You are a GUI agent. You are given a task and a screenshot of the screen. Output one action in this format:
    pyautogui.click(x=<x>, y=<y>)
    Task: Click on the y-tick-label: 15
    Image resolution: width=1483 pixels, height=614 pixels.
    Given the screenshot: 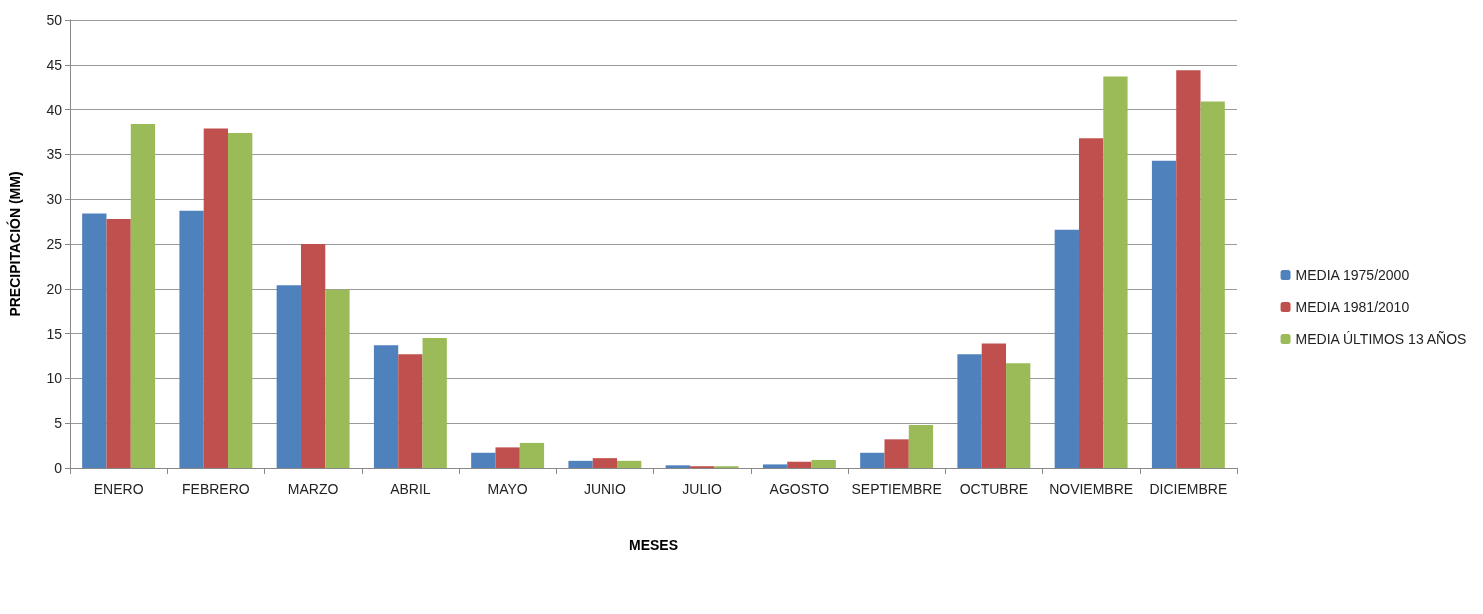 What is the action you would take?
    pyautogui.click(x=54, y=333)
    